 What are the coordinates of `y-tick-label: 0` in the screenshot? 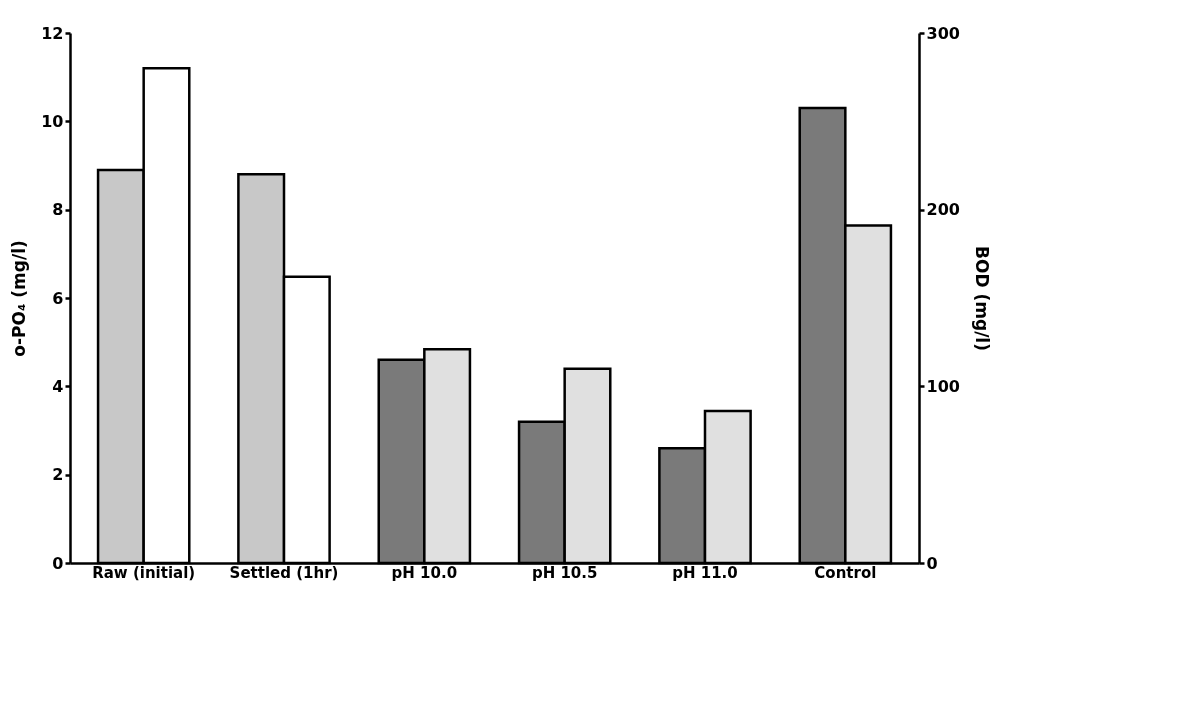 It's located at (58, 563).